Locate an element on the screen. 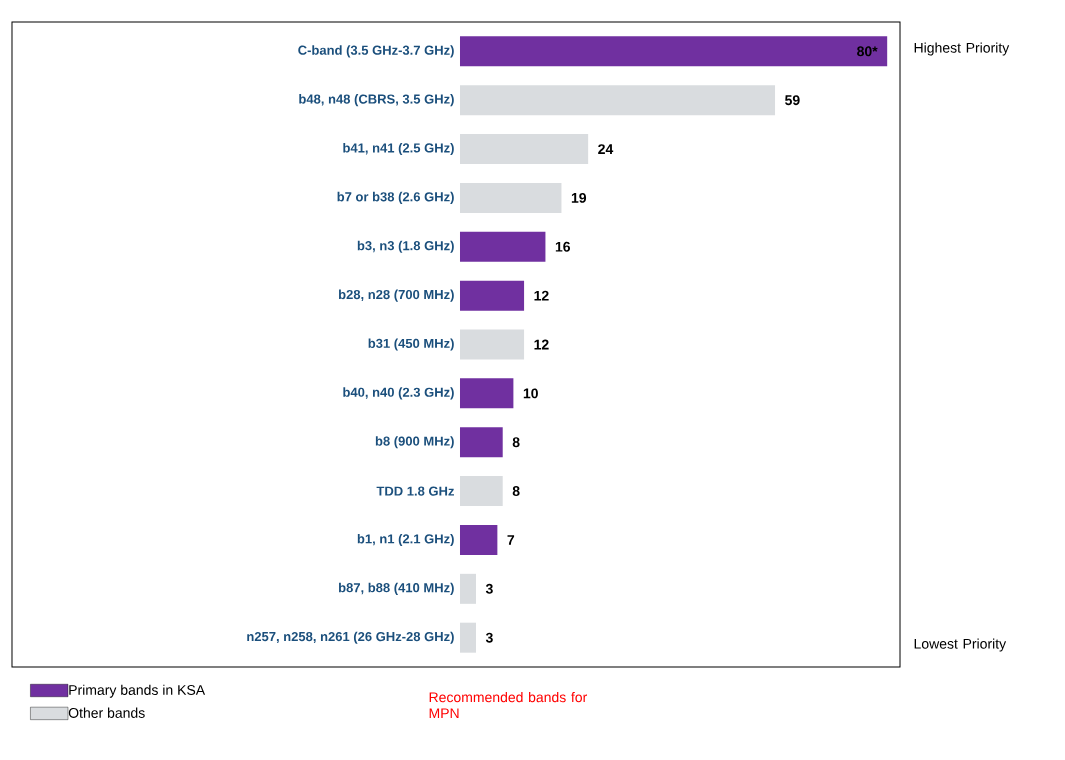 The height and width of the screenshot is (760, 1065). y-tick-label: b28, n28 (700 MHz) is located at coordinates (396, 295).